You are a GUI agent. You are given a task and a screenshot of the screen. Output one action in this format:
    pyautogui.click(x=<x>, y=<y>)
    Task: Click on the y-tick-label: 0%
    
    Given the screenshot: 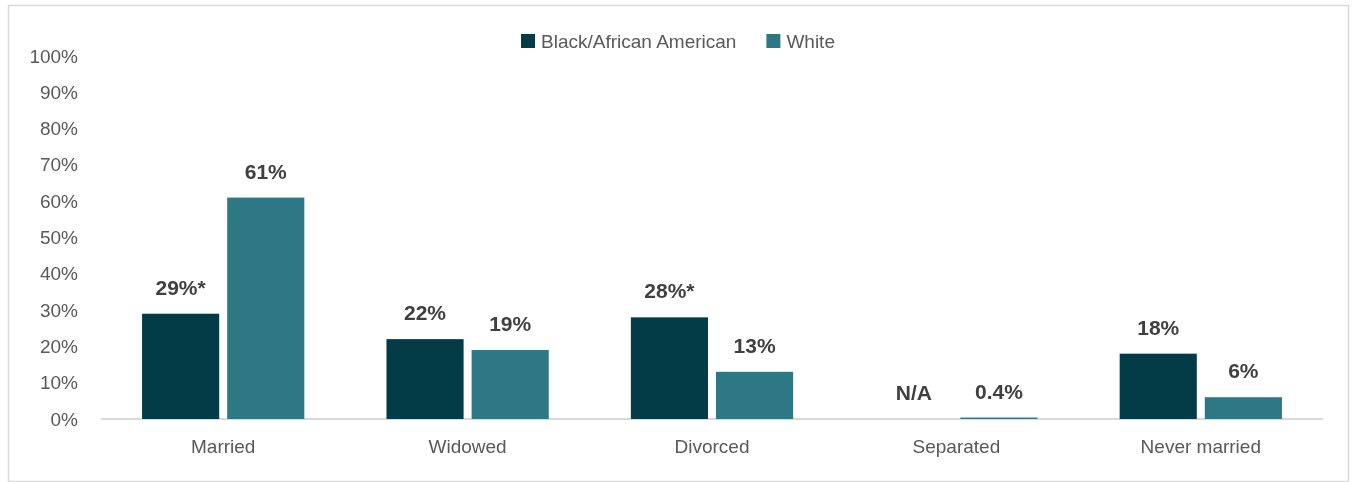 What is the action you would take?
    pyautogui.click(x=64, y=419)
    